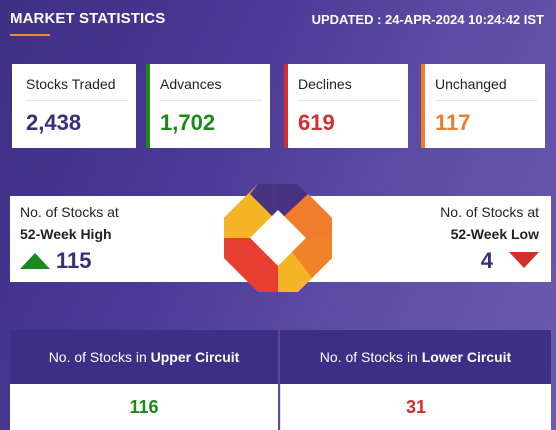 The height and width of the screenshot is (430, 556). What do you see at coordinates (188, 122) in the screenshot?
I see `stat-value: 1,702` at bounding box center [188, 122].